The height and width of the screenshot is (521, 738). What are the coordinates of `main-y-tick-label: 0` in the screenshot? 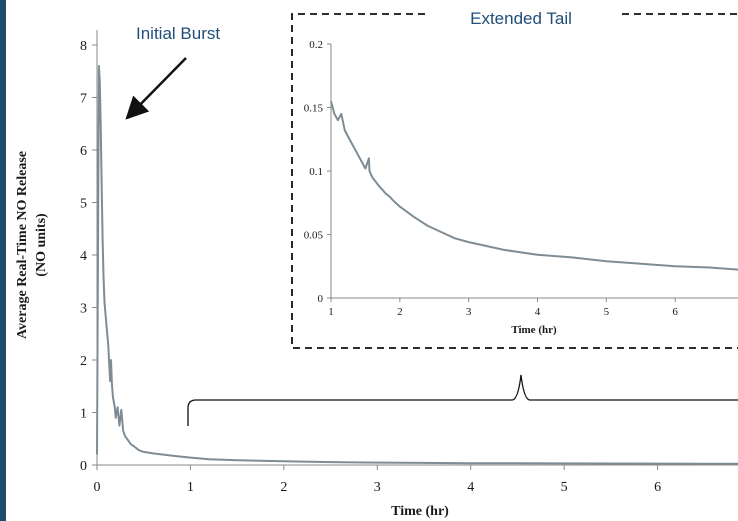 It's located at (83, 466).